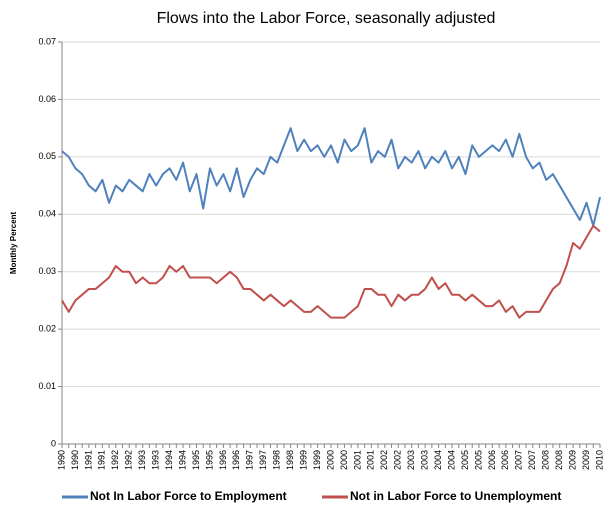  I want to click on y-tick-label: 0.05, so click(47, 156).